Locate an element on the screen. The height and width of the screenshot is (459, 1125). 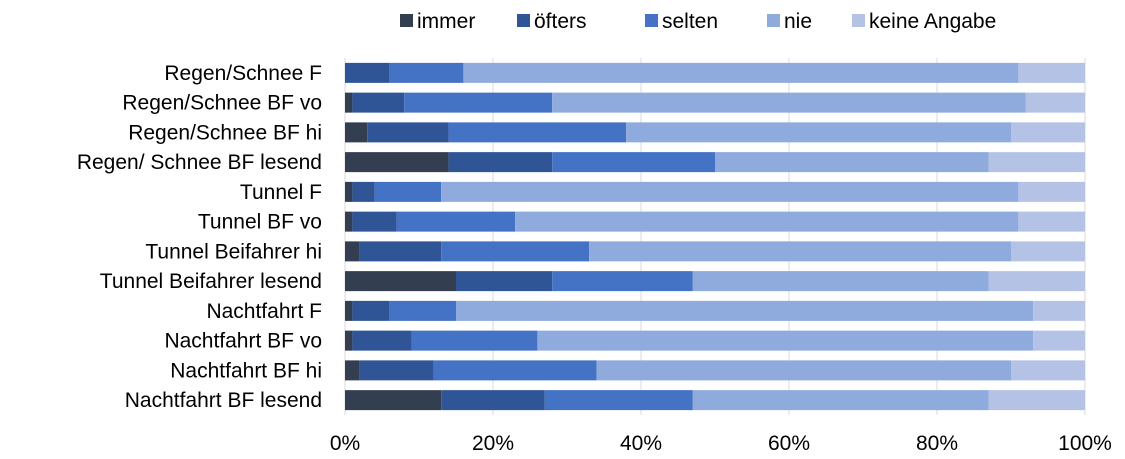
x-tick-label: 80% is located at coordinates (937, 443).